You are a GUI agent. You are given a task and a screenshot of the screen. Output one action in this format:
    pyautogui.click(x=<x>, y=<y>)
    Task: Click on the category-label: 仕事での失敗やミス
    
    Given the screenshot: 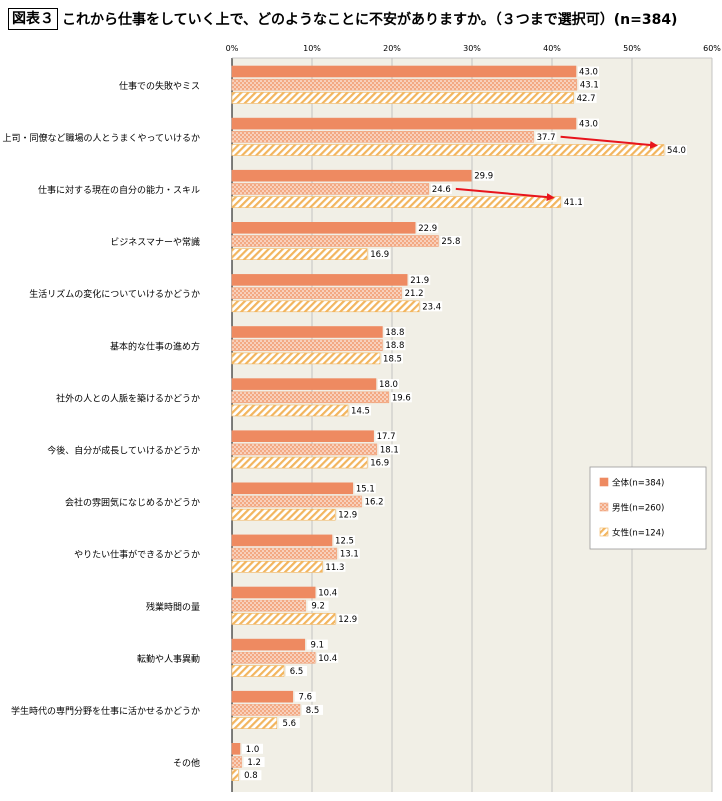 What is the action you would take?
    pyautogui.click(x=159, y=86)
    